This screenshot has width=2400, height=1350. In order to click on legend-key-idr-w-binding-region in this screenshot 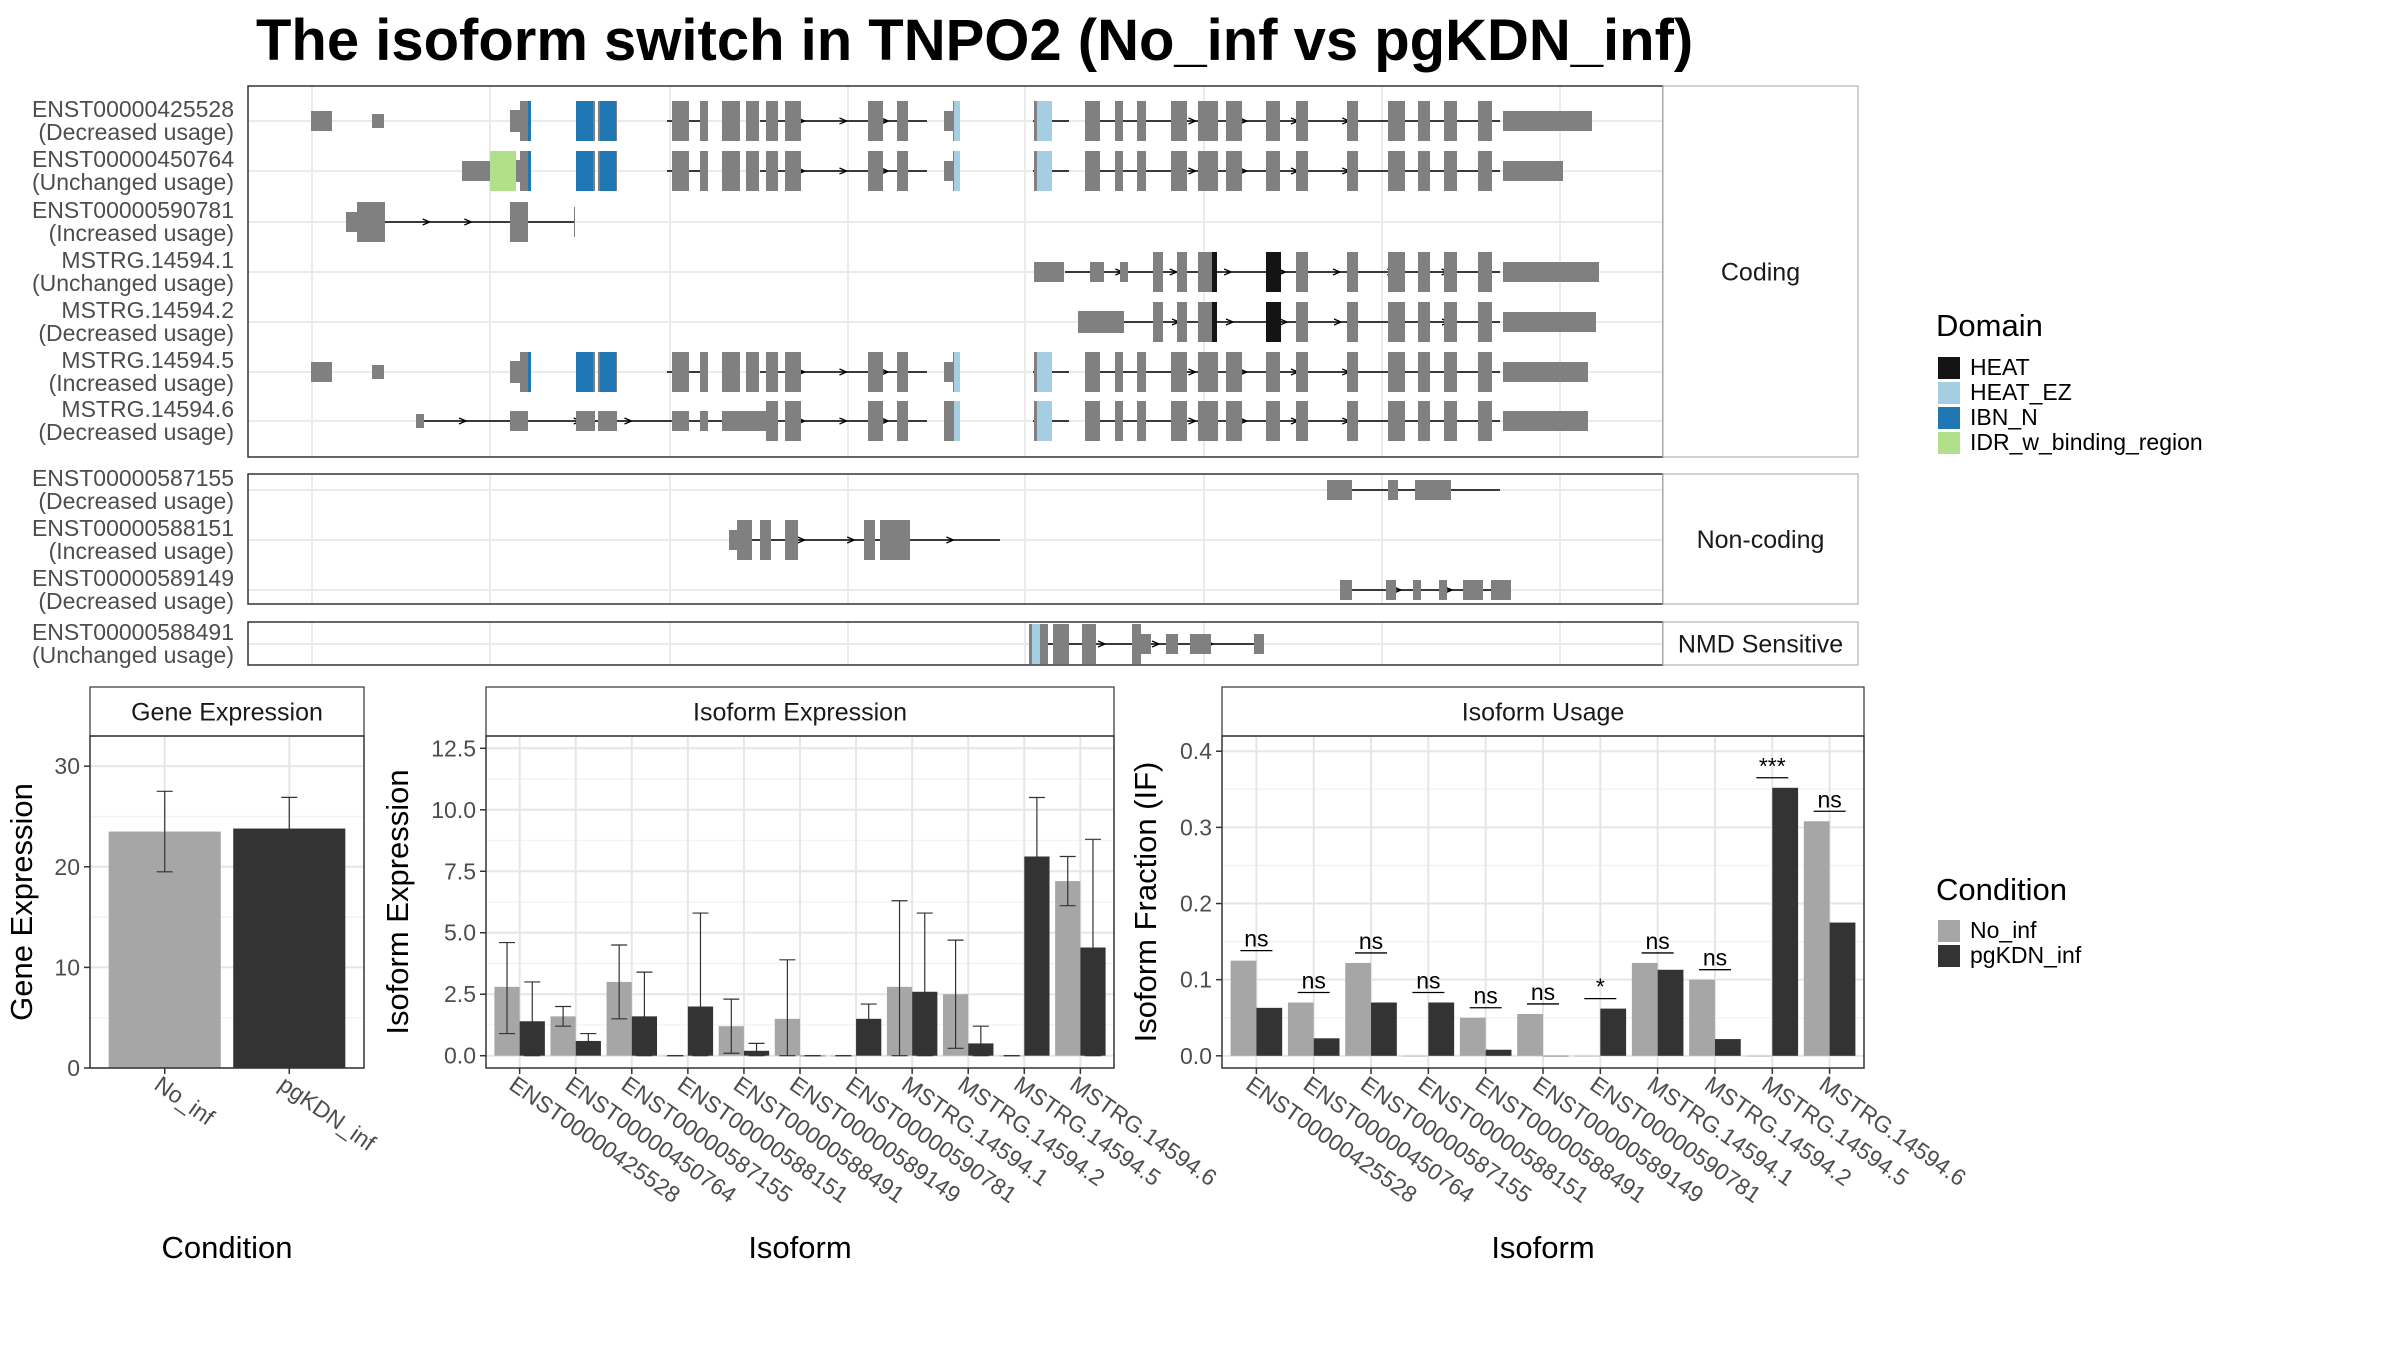, I will do `click(1949, 443)`.